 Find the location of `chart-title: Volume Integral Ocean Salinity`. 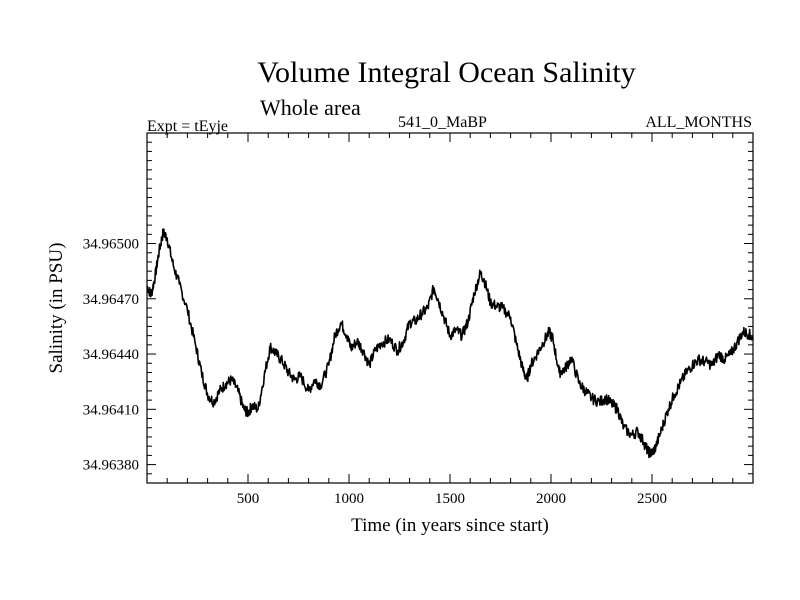

chart-title: Volume Integral Ocean Salinity is located at coordinates (446, 72).